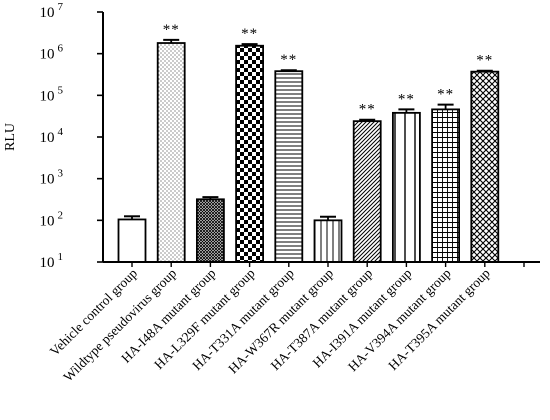  Describe the element at coordinates (52, 178) in the screenshot. I see `y-tick-label: 10 3` at that location.